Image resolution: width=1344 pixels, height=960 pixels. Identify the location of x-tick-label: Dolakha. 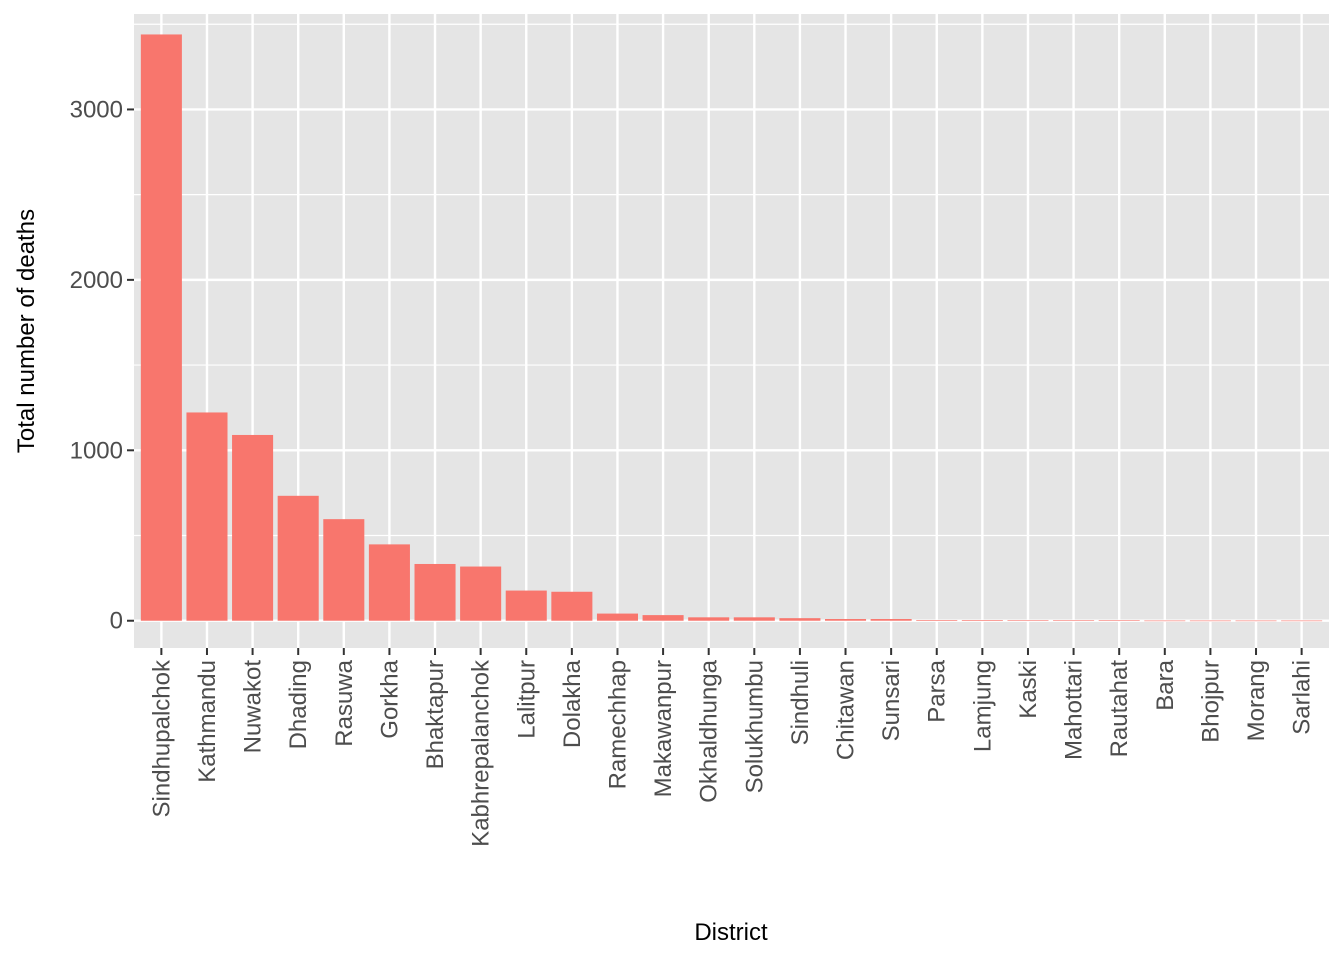
(572, 703).